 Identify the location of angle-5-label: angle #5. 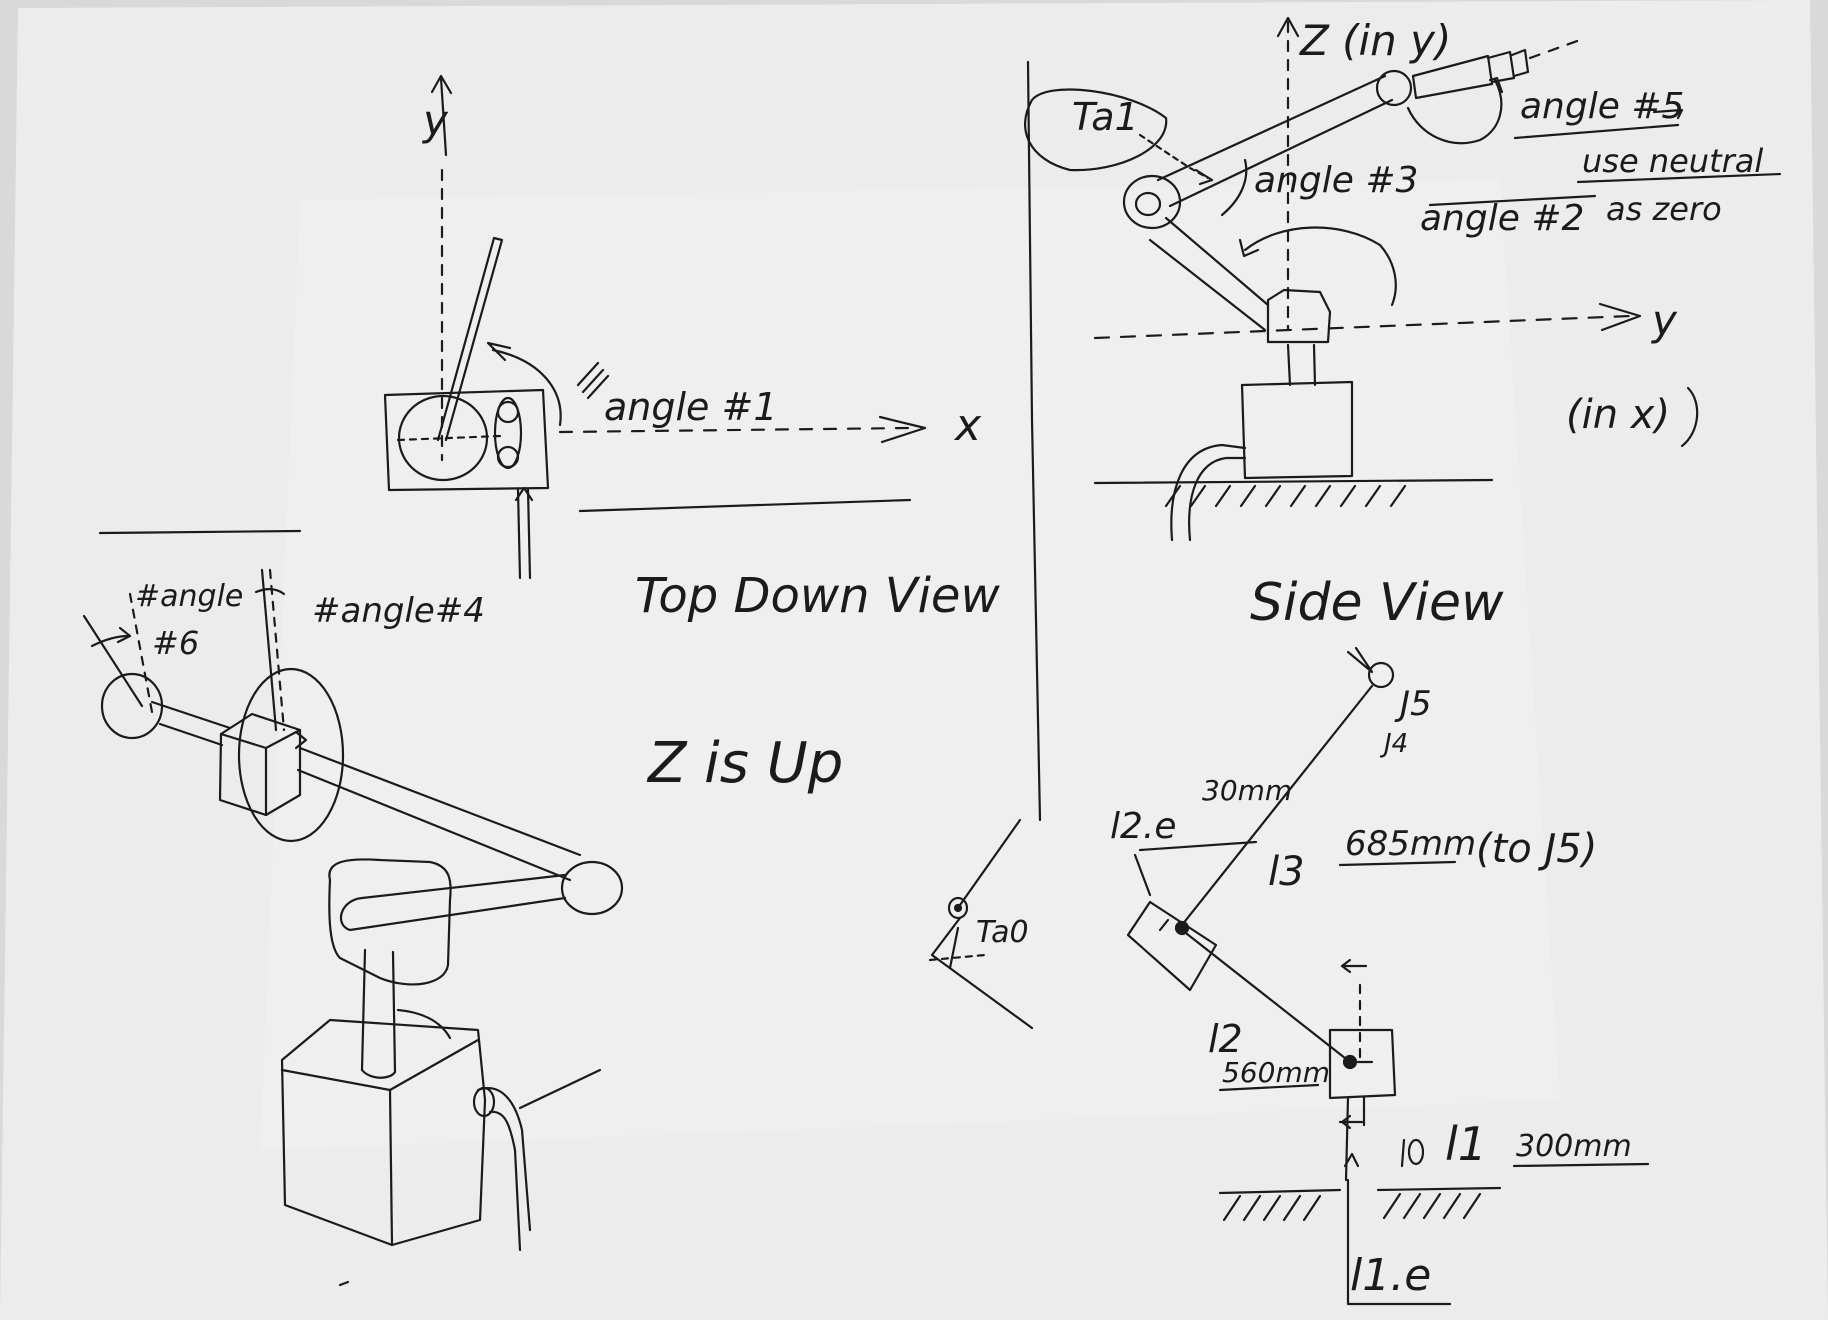
(1602, 106).